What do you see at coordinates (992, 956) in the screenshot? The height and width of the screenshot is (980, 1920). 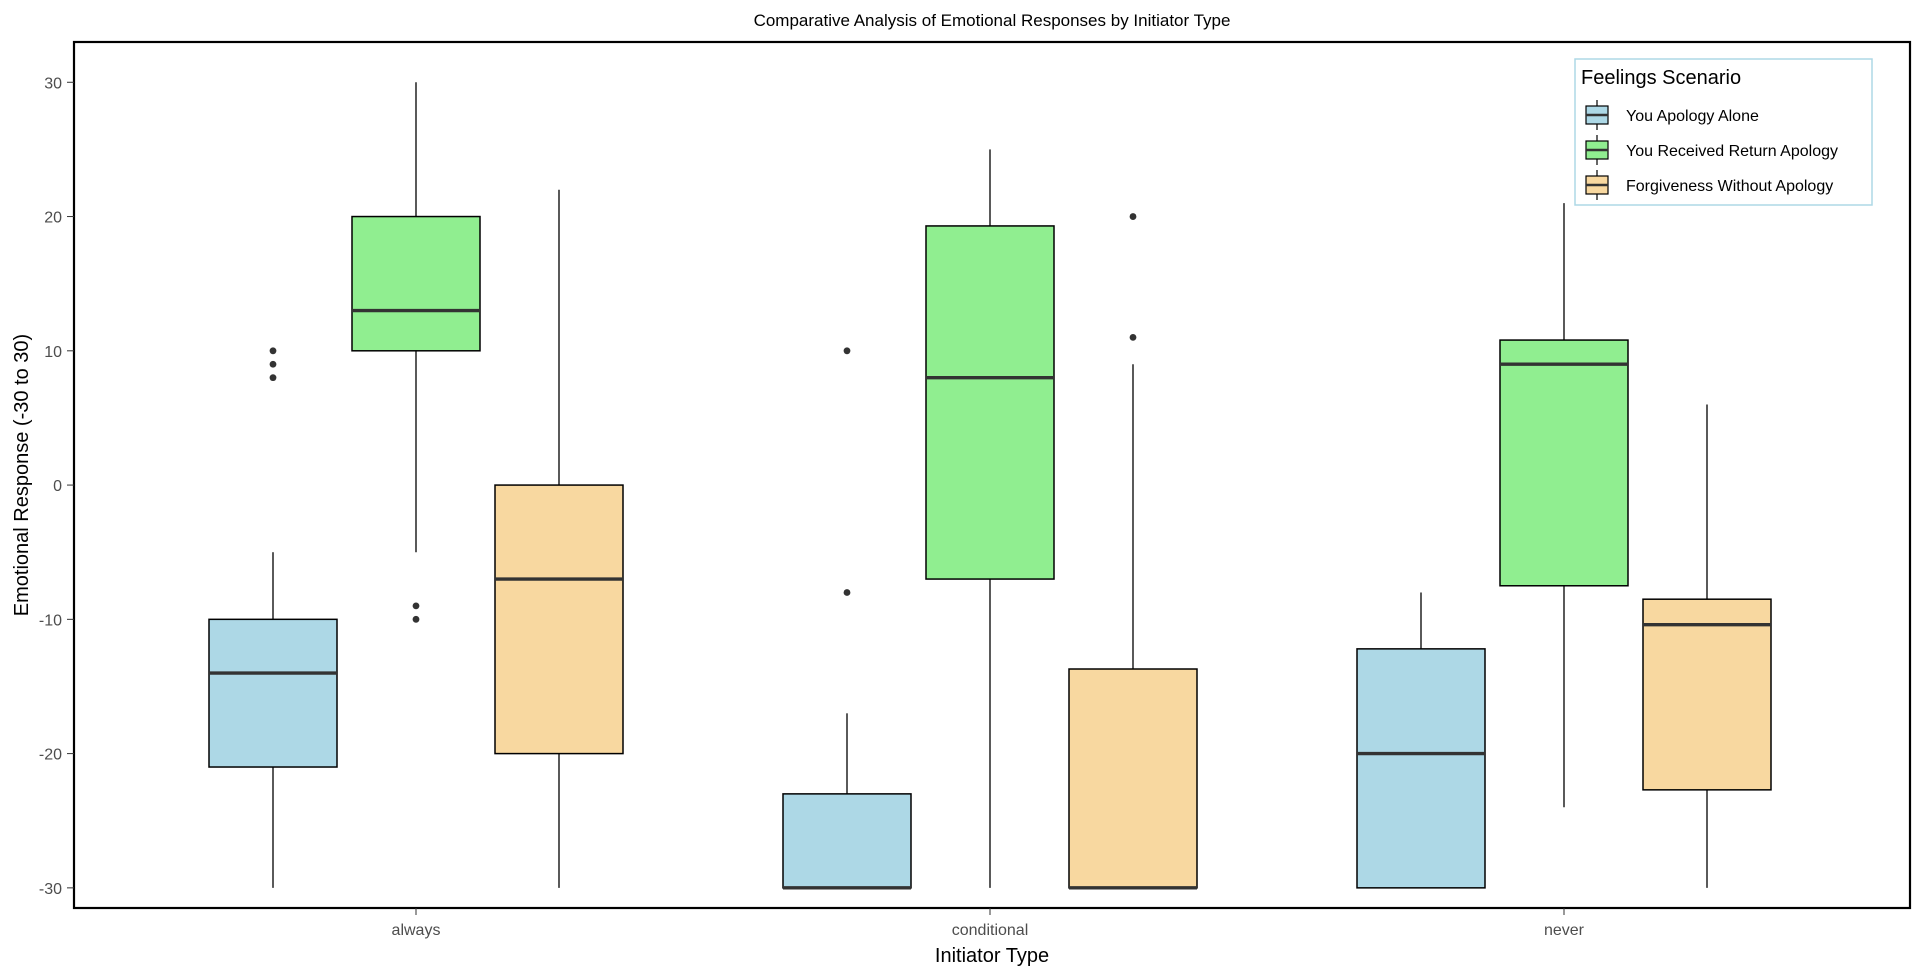 I see `x-axis-label: Initiator Type` at bounding box center [992, 956].